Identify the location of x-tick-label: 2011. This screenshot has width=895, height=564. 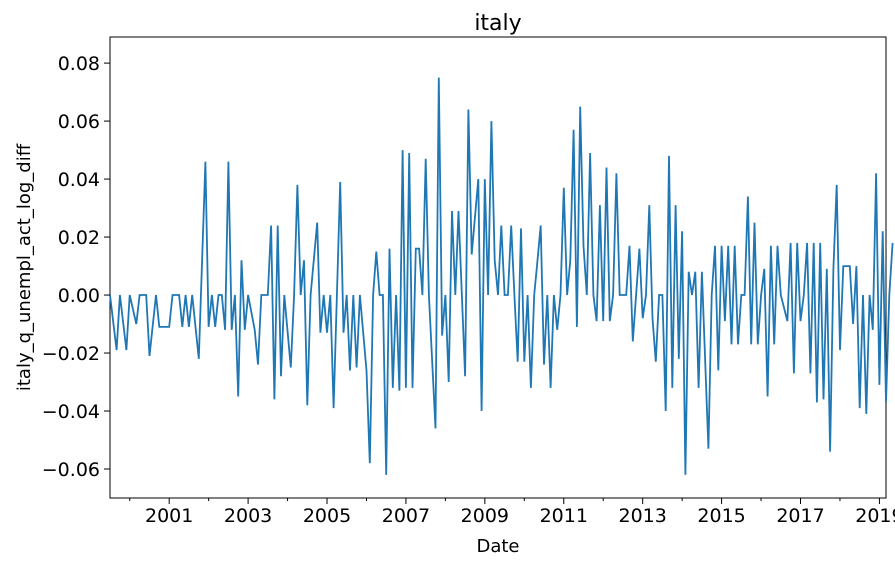
(564, 516).